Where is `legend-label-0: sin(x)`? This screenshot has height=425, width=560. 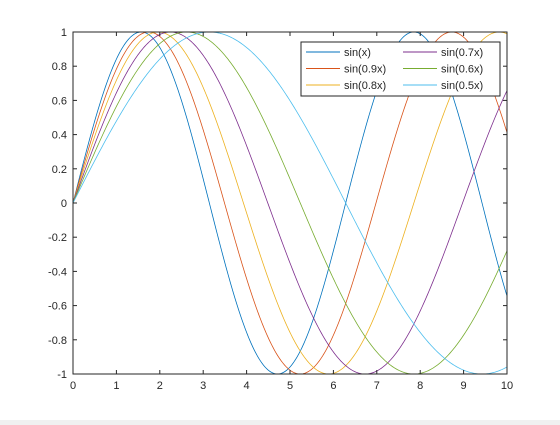 legend-label-0: sin(x) is located at coordinates (357, 53).